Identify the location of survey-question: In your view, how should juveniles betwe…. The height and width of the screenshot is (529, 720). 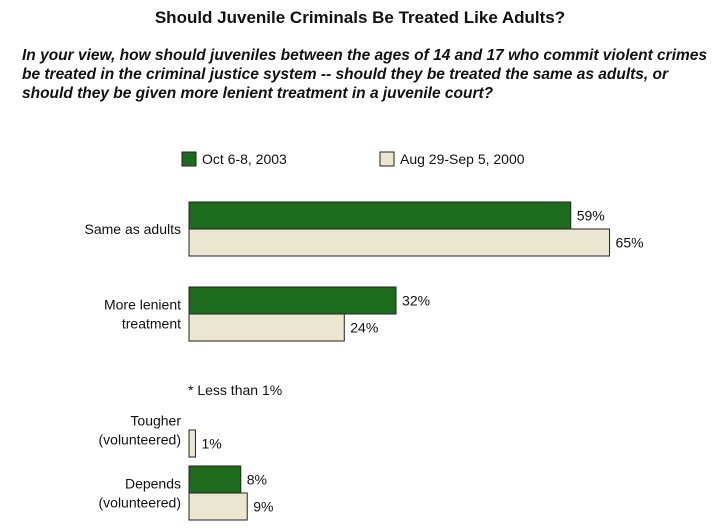
(365, 74).